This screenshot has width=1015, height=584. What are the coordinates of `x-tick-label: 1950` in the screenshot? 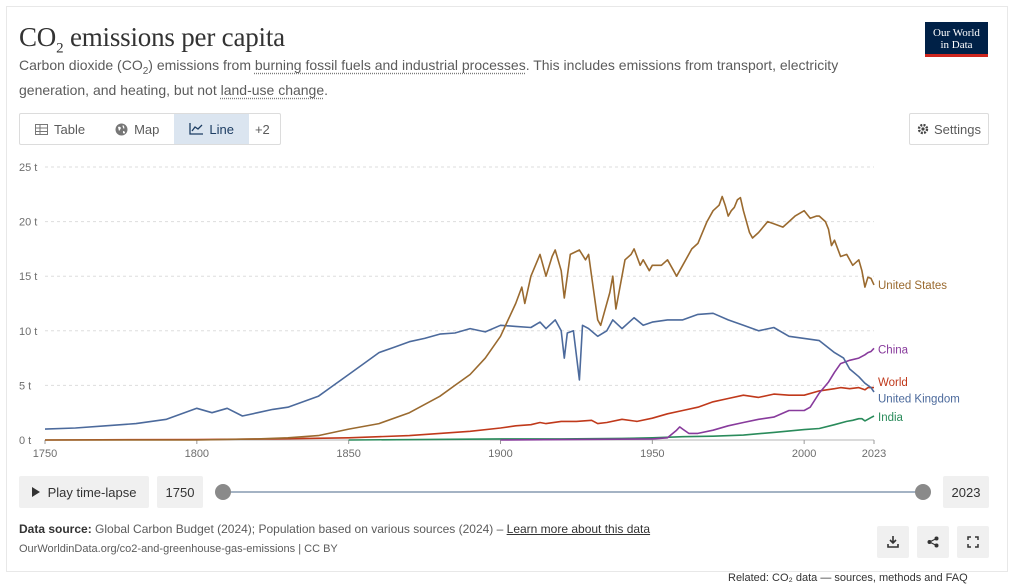 It's located at (652, 454).